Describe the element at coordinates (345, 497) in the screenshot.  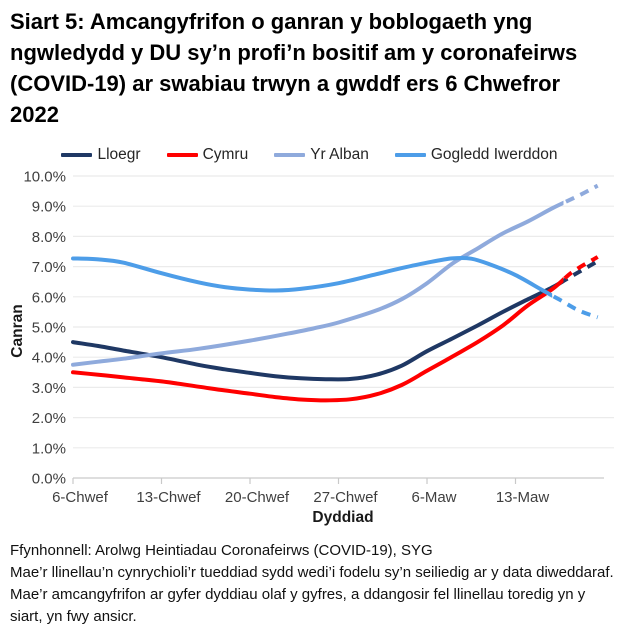
I see `x-tick-label: 27-Chwef` at that location.